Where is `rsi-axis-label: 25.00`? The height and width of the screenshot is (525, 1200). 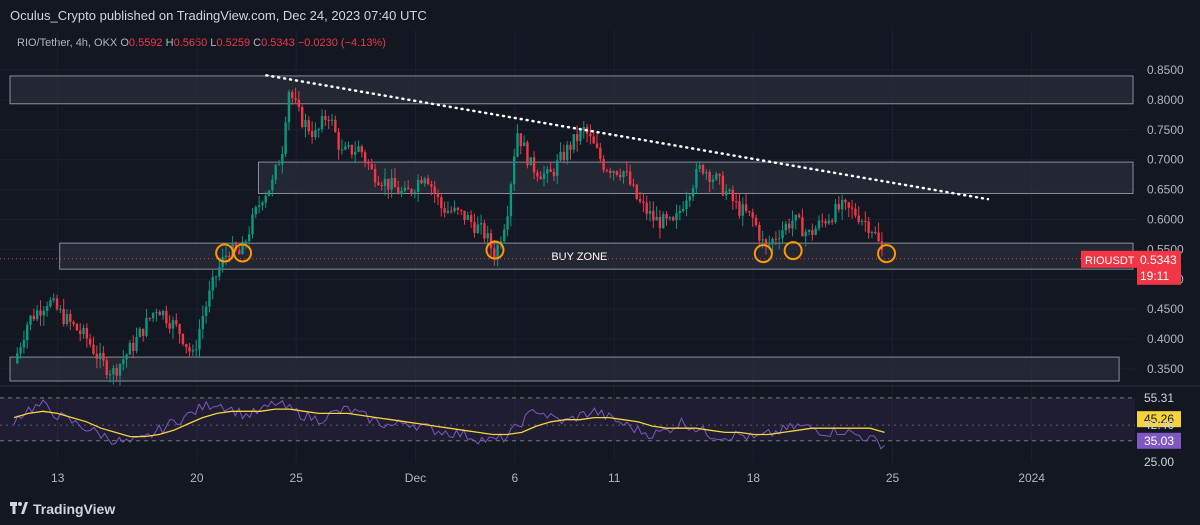
rsi-axis-label: 25.00 is located at coordinates (1159, 462).